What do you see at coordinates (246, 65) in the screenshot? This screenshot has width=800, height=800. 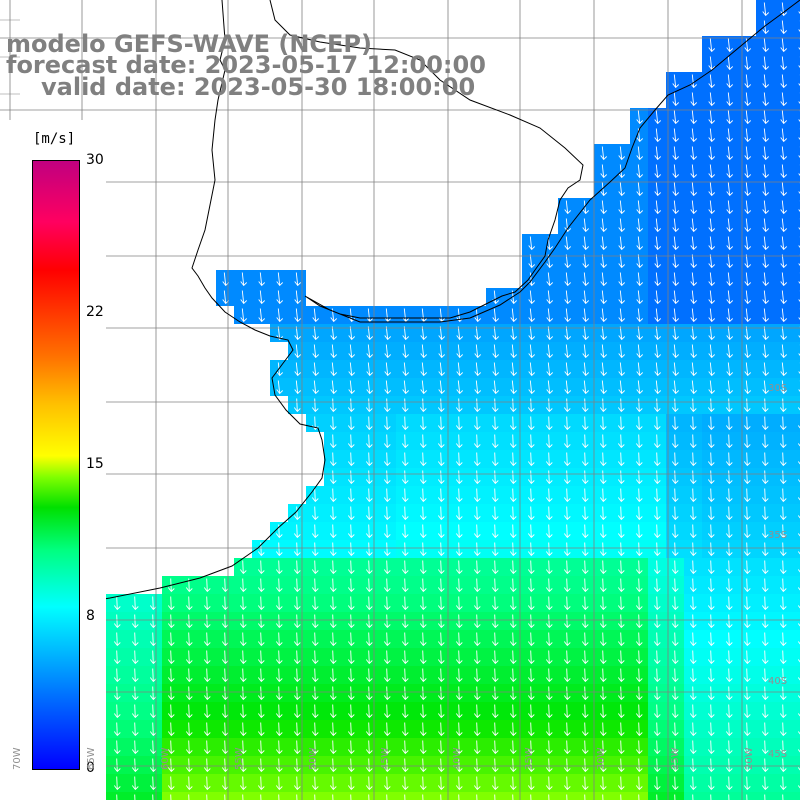 I see `forecast-date: forecast date: 2023-05-17 12:00:00` at bounding box center [246, 65].